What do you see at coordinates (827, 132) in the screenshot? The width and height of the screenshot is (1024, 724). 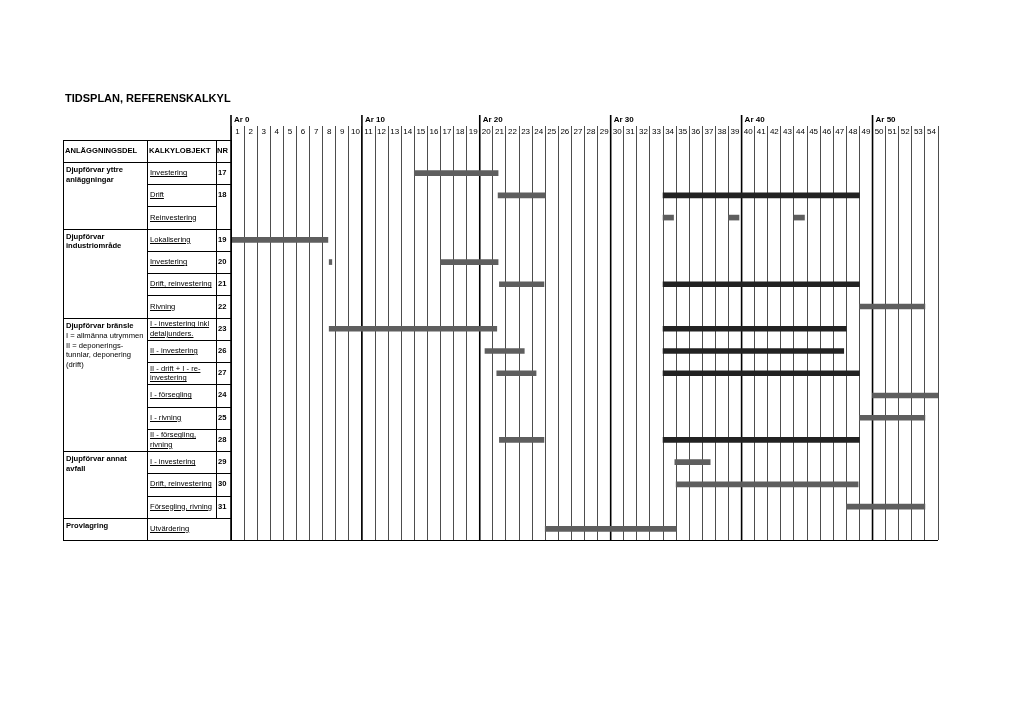 I see `x-tick-label: 46` at bounding box center [827, 132].